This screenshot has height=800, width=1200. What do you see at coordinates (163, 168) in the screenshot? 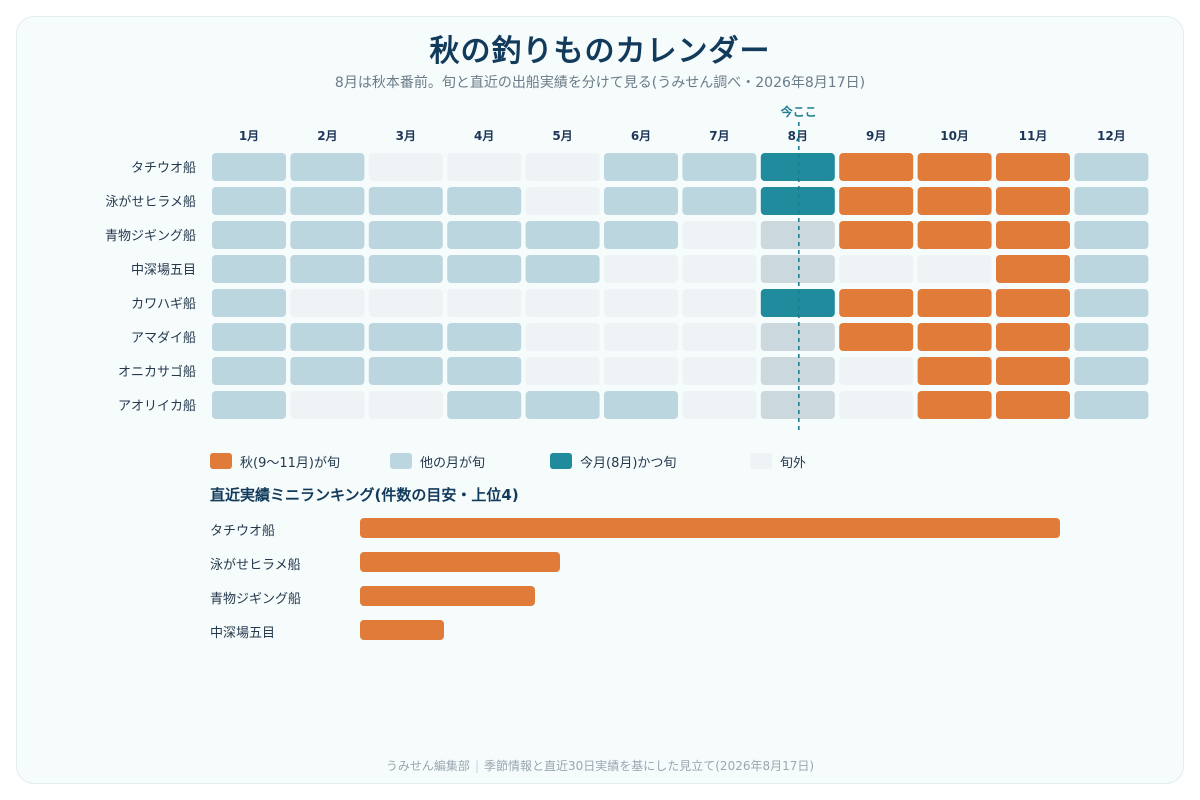
I see `row-label: タチウオ船` at bounding box center [163, 168].